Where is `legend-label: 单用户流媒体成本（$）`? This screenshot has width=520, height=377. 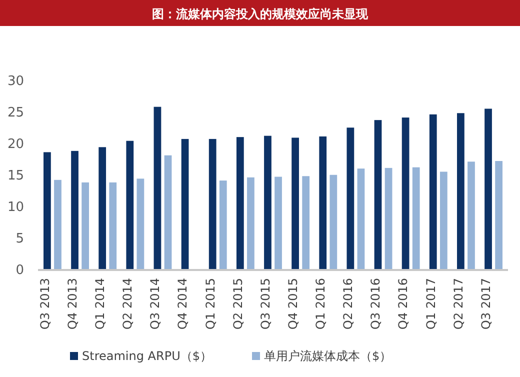
legend-label: 单用户流媒体成本（$） is located at coordinates (328, 356).